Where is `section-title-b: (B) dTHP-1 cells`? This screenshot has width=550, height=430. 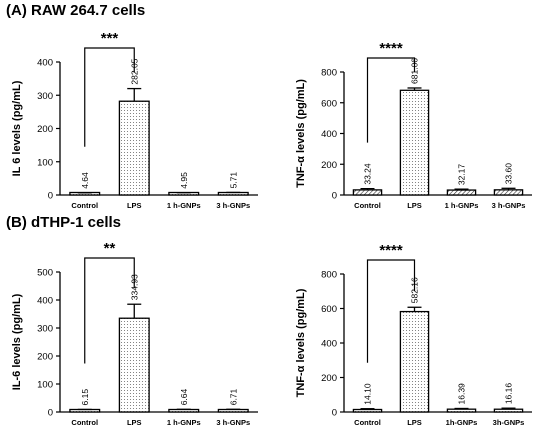 section-title-b: (B) dTHP-1 cells is located at coordinates (64, 222).